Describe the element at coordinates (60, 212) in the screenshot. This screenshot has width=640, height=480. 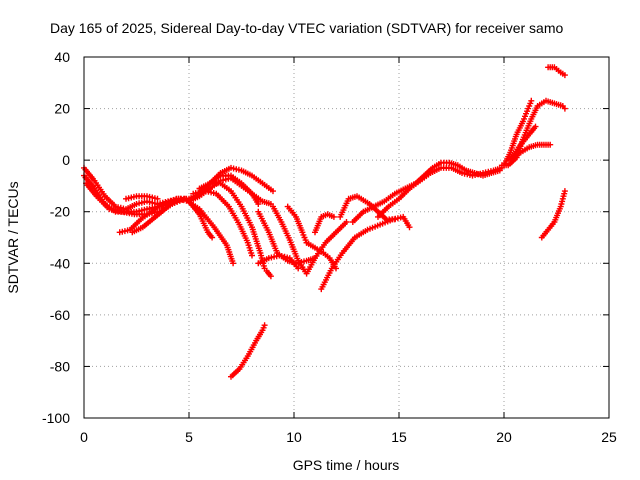
I see `y-tick-label: -20` at that location.